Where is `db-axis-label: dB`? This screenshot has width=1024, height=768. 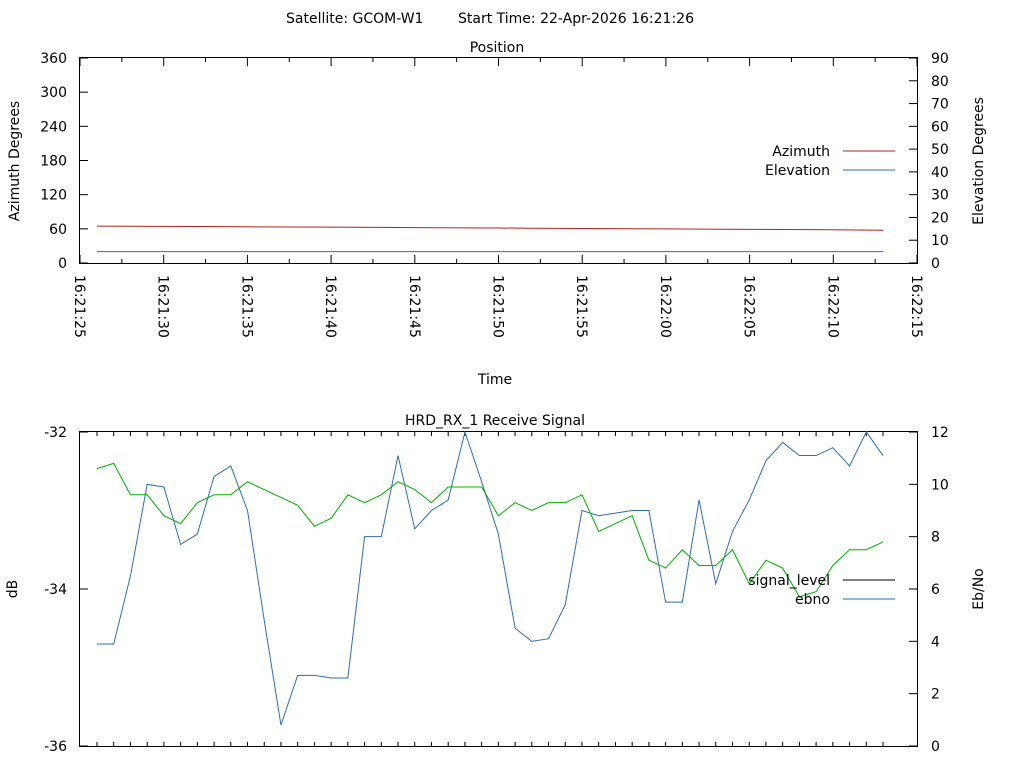 db-axis-label: dB is located at coordinates (13, 589).